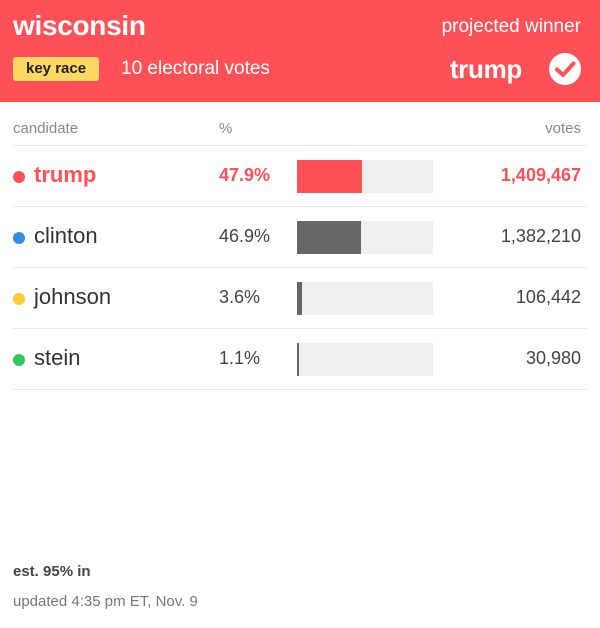  I want to click on candidate-name: johnson, so click(73, 296).